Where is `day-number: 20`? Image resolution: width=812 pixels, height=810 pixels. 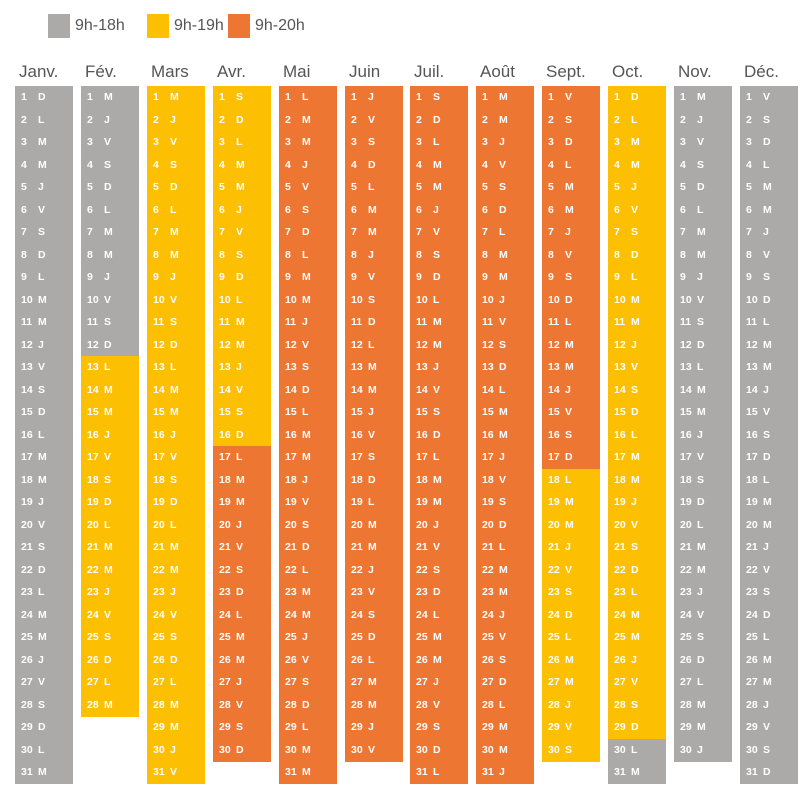 day-number: 20 is located at coordinates (488, 524).